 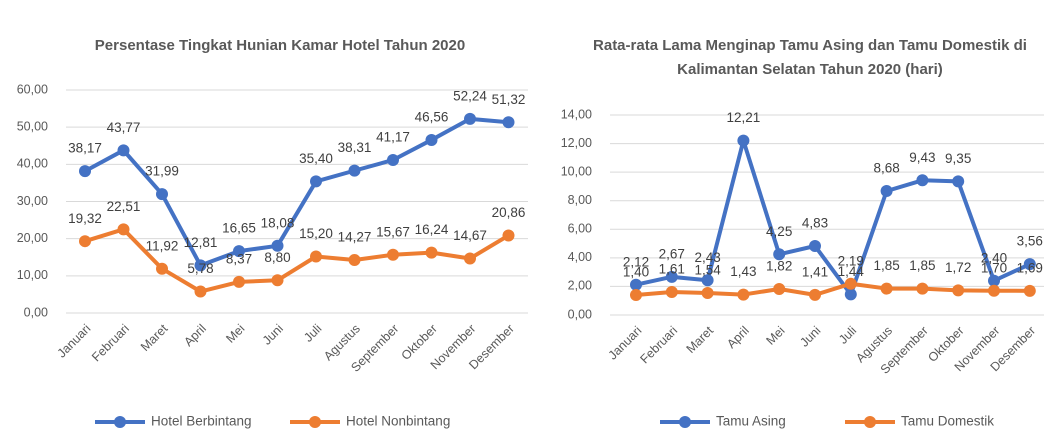 What do you see at coordinates (393, 137) in the screenshot?
I see `data-label: 41,17` at bounding box center [393, 137].